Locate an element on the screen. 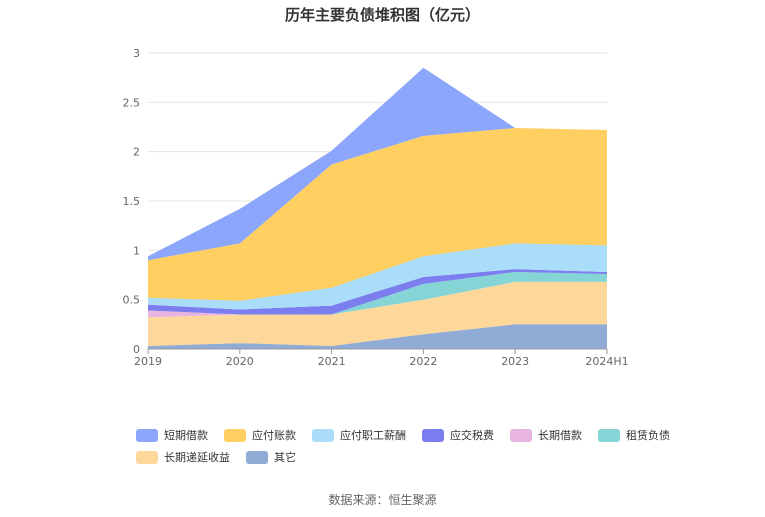 The width and height of the screenshot is (765, 517). y-tick-label: 2 is located at coordinates (136, 152).